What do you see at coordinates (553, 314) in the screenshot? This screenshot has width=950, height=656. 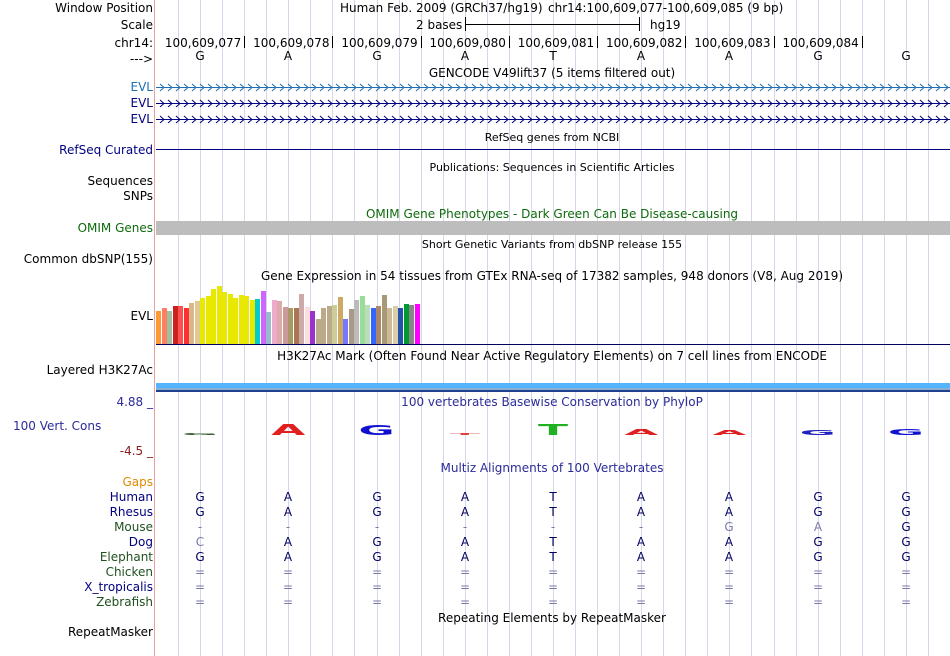 I see `gtex-bar-chart` at bounding box center [553, 314].